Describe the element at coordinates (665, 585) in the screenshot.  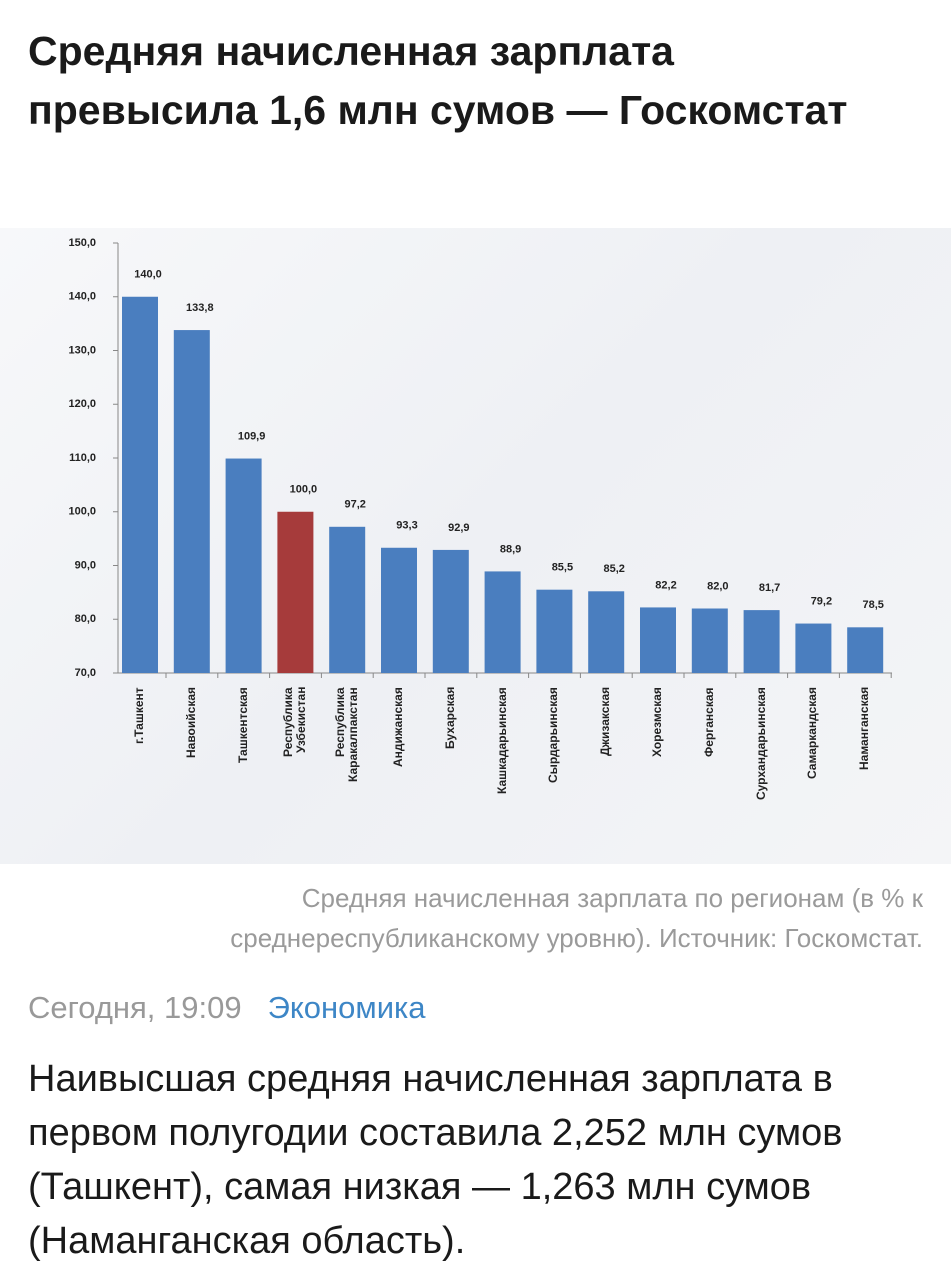
I see `value-label: 82,2` at that location.